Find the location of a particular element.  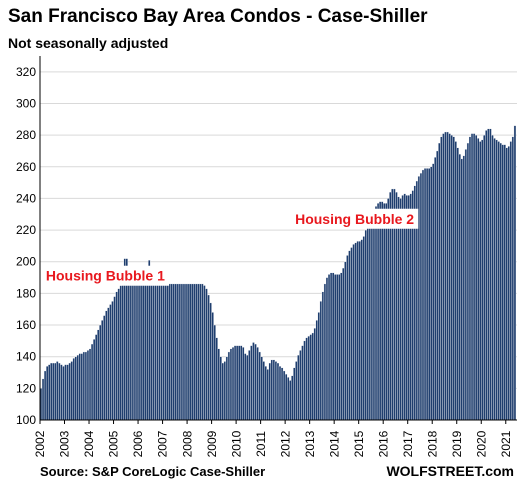

y-tick-label: 120 is located at coordinates (26, 388).